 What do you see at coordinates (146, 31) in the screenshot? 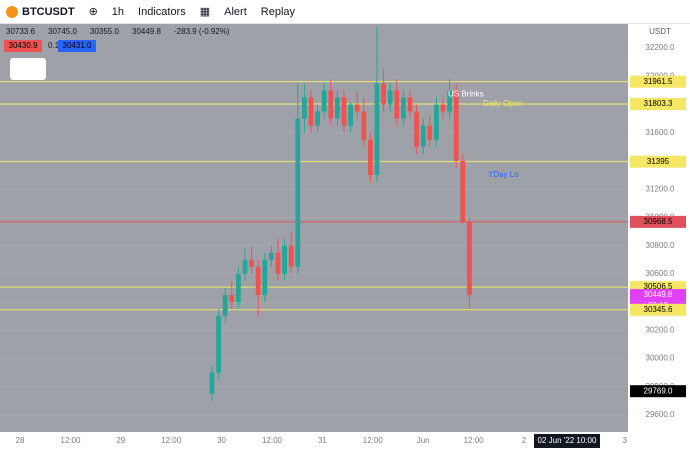
I see `ohlc-close: 30449.8` at bounding box center [146, 31].